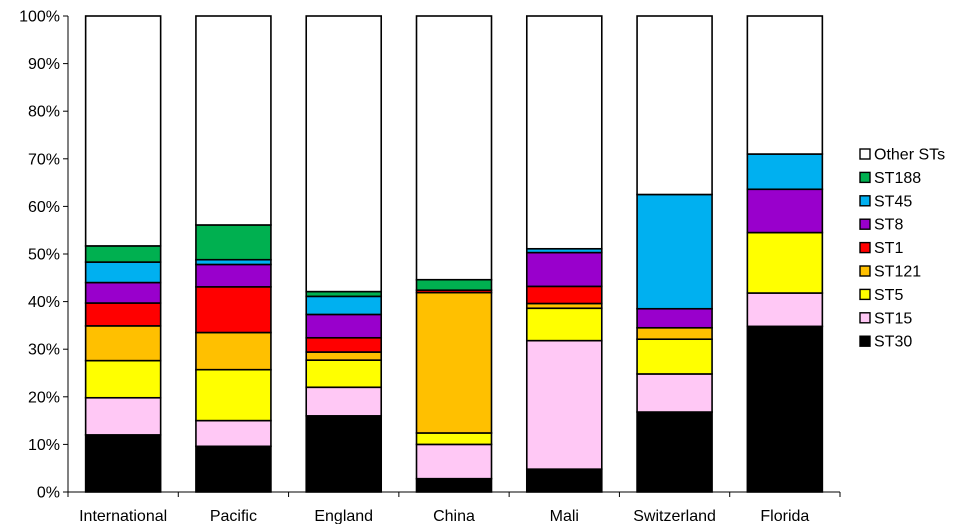 This screenshot has width=956, height=524. Describe the element at coordinates (564, 295) in the screenshot. I see `bar-segment-mali-st1` at that location.